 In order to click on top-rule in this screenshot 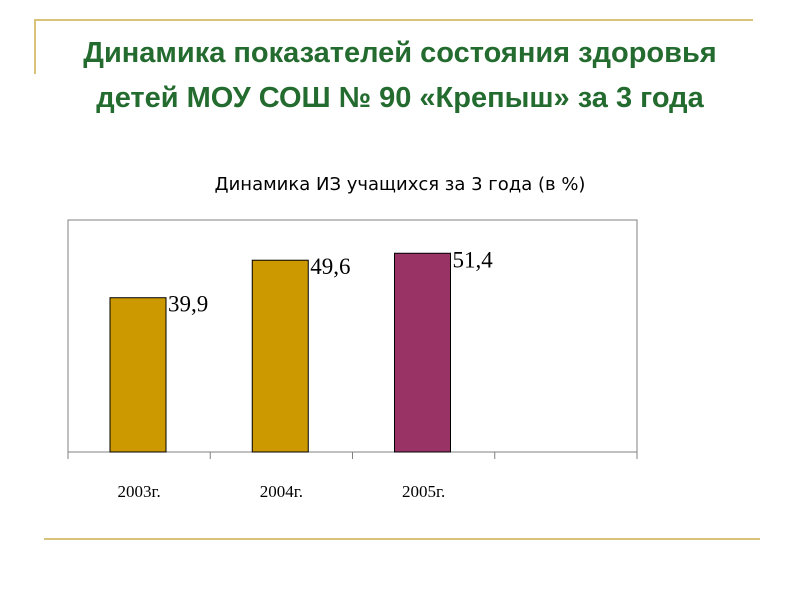, I will do `click(393, 20)`.